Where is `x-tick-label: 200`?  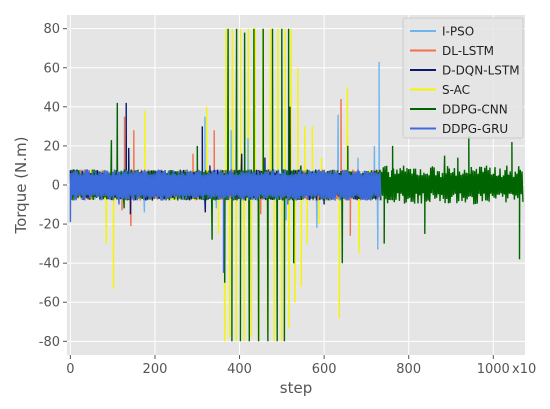 x-tick-label: 200 is located at coordinates (155, 369).